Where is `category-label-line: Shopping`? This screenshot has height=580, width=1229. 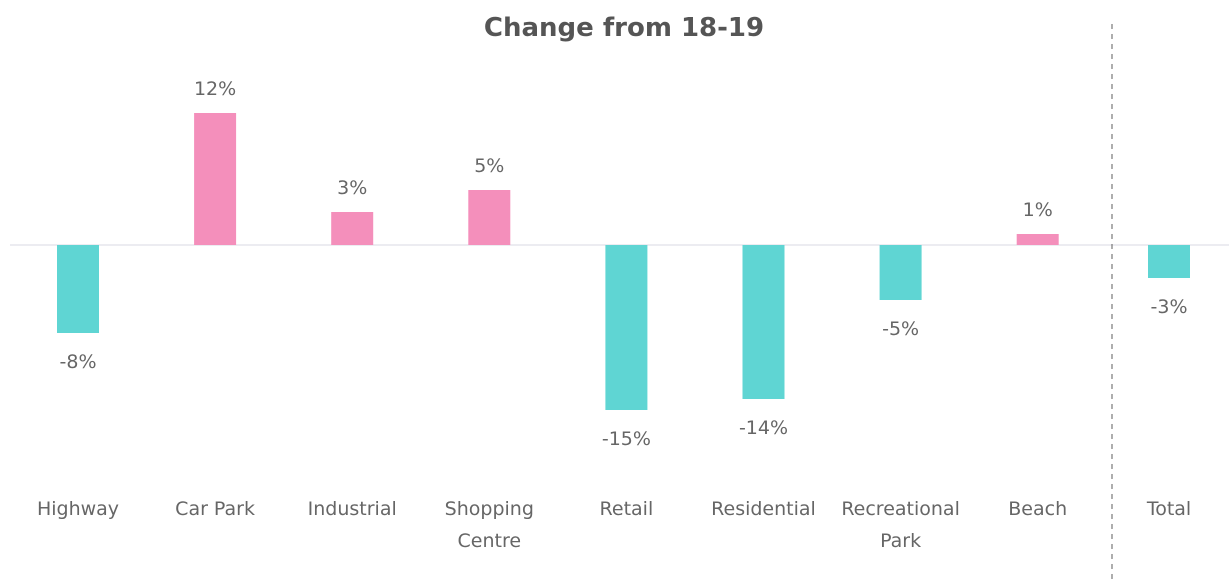
category-label-line: Shopping is located at coordinates (489, 509).